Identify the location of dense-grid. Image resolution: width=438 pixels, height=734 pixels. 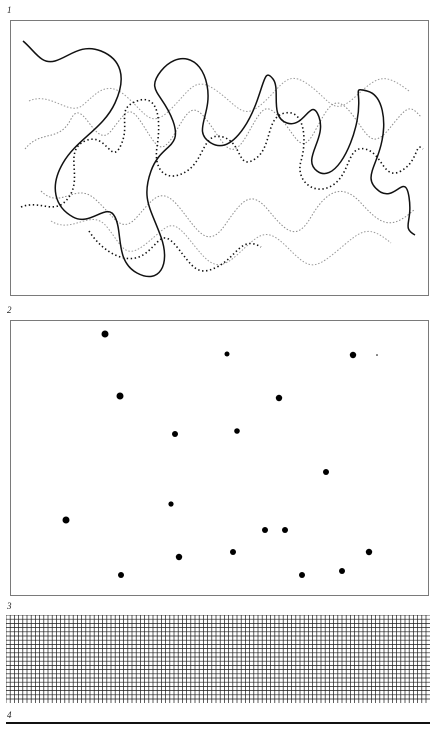
(218, 659).